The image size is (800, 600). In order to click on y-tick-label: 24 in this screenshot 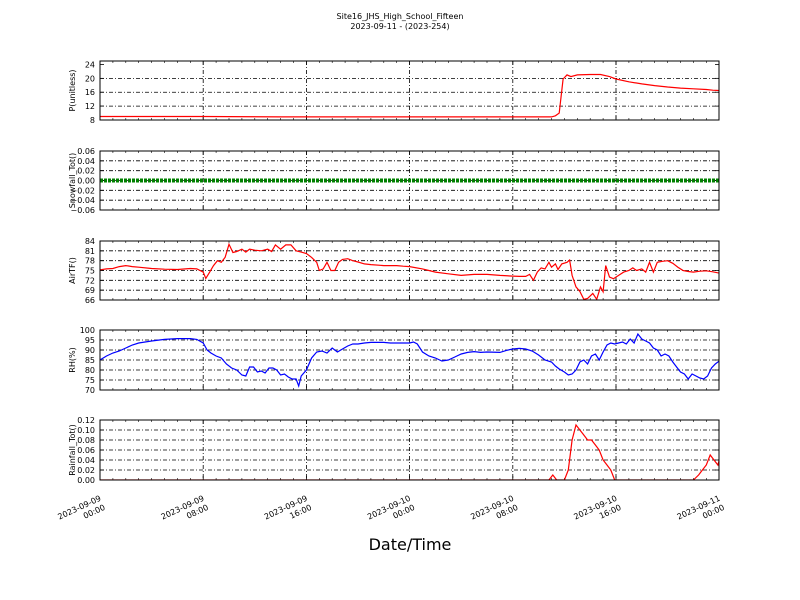, I will do `click(90, 64)`.